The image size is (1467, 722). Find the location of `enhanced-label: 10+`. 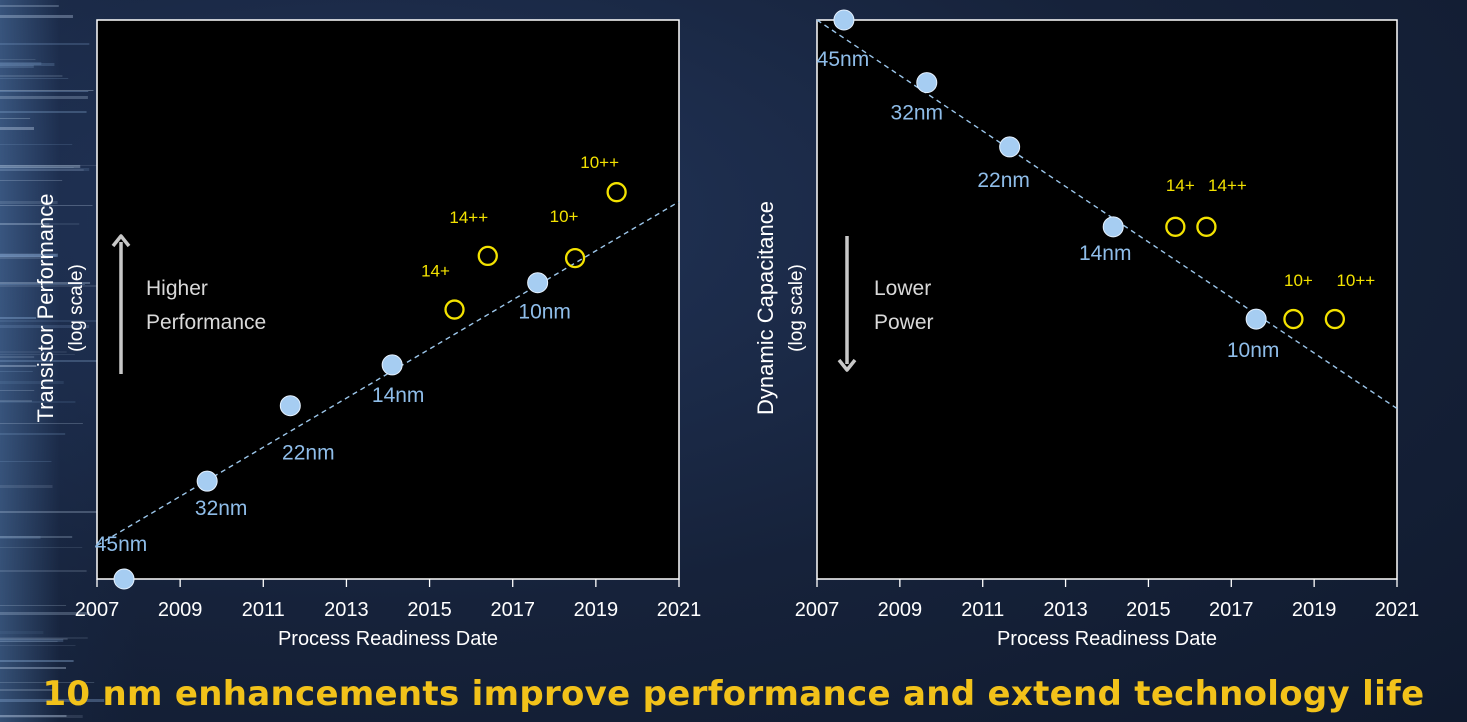

enhanced-label: 10+ is located at coordinates (564, 216).